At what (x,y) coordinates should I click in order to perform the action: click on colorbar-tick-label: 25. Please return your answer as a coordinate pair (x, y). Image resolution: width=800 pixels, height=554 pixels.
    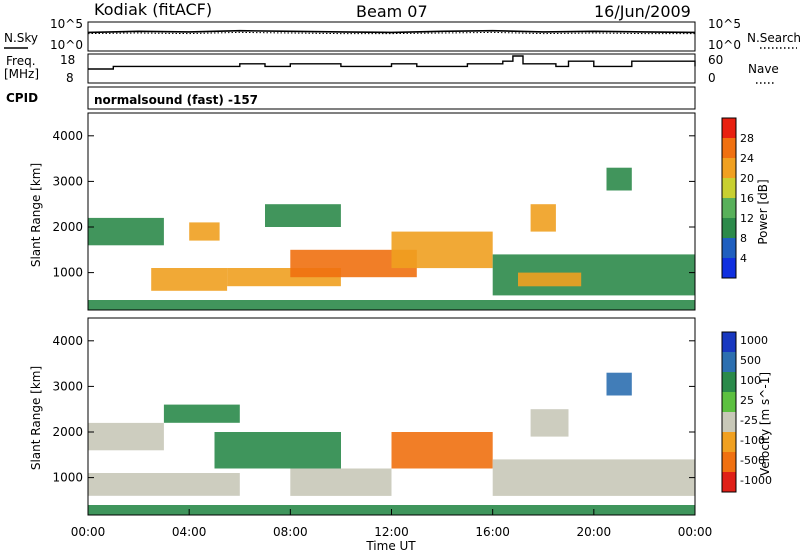
    Looking at the image, I should click on (747, 400).